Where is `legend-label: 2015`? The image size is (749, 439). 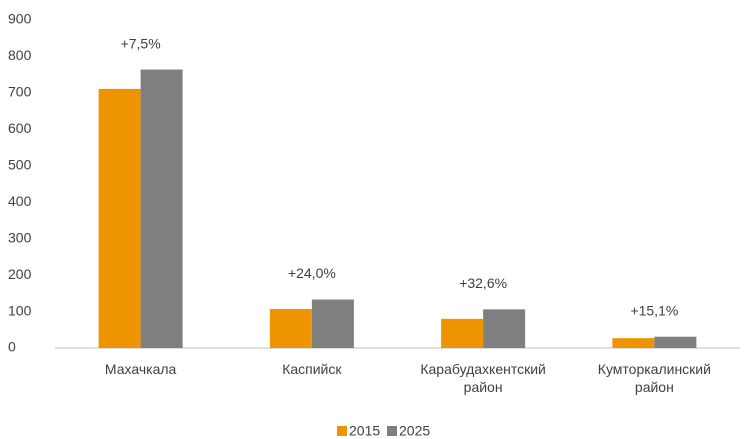 legend-label: 2015 is located at coordinates (364, 431).